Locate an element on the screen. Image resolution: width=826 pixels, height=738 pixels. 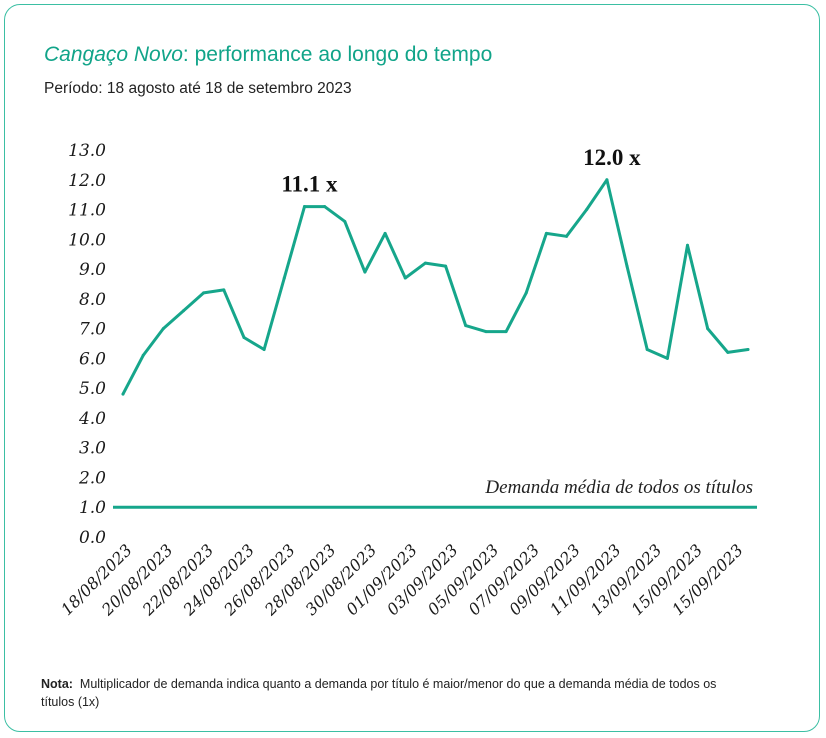
y-tick-label: 3.0 is located at coordinates (92, 449).